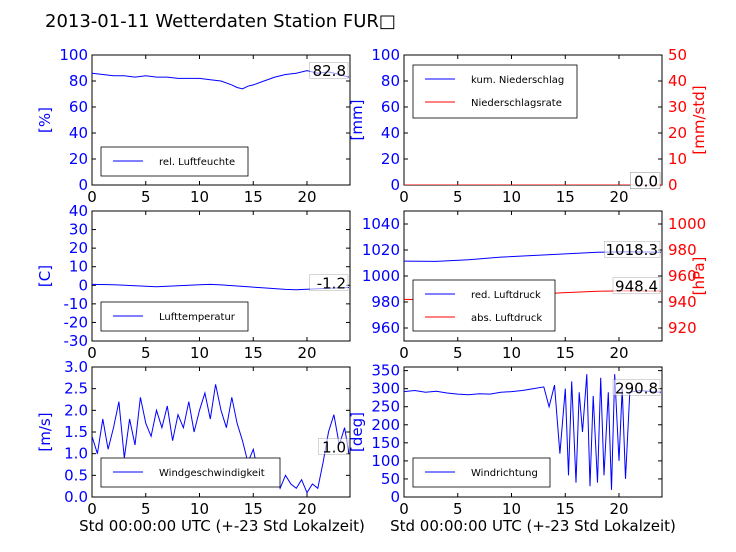 This screenshot has width=736, height=552. I want to click on y2-tick-label: 920, so click(682, 328).